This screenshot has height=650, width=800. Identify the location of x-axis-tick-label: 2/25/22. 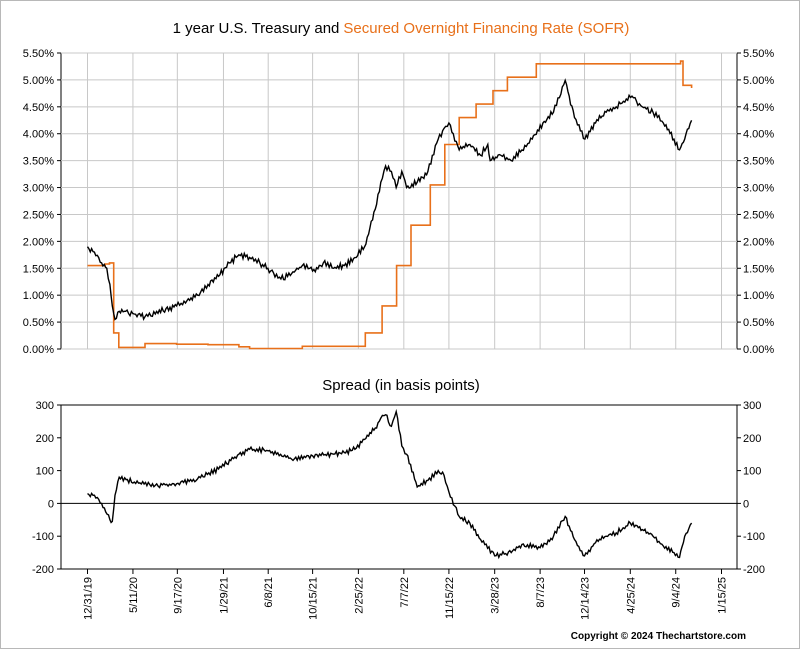
(359, 595).